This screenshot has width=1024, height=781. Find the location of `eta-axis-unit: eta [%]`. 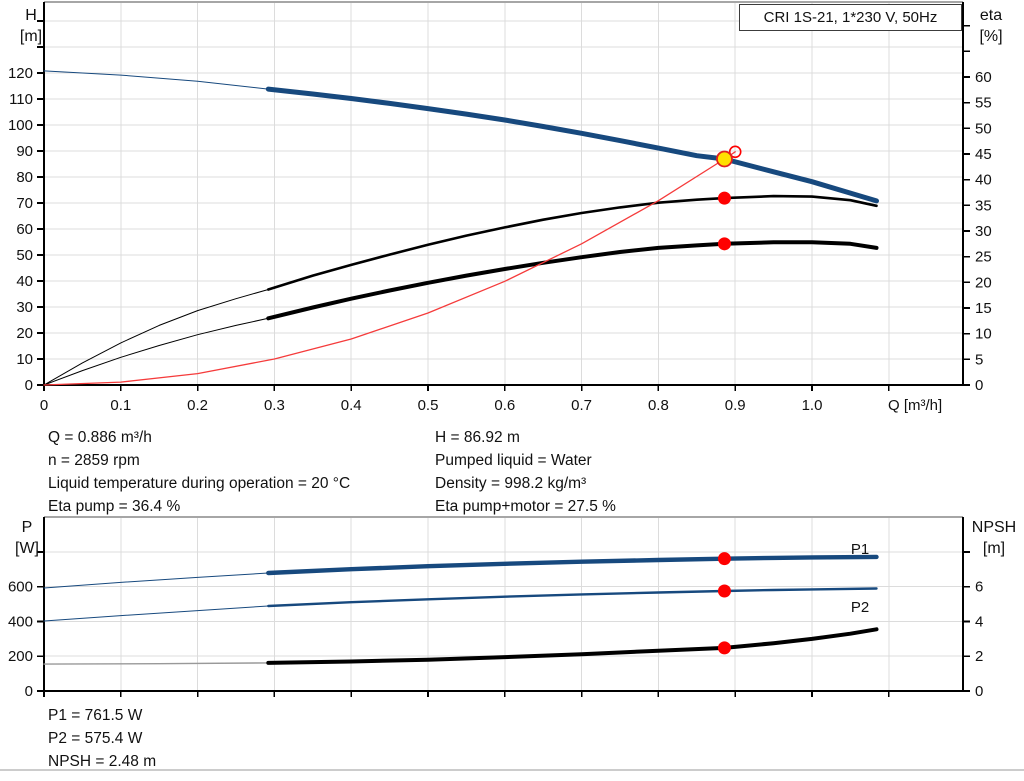

eta-axis-unit: eta [%] is located at coordinates (991, 26).